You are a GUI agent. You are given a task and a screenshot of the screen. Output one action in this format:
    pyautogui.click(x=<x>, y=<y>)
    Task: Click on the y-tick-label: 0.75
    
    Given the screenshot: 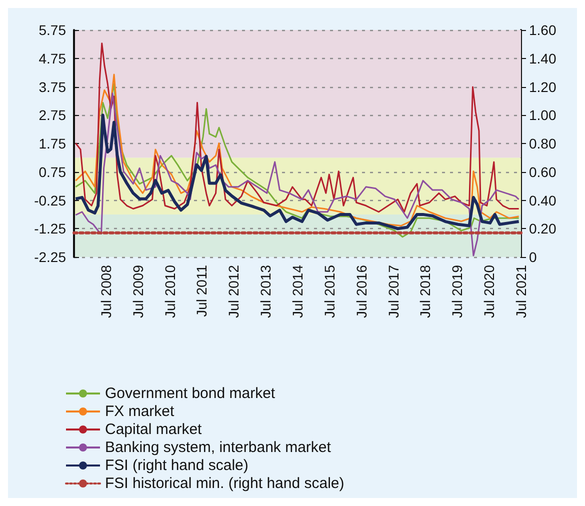 What is the action you would take?
    pyautogui.click(x=52, y=172)
    